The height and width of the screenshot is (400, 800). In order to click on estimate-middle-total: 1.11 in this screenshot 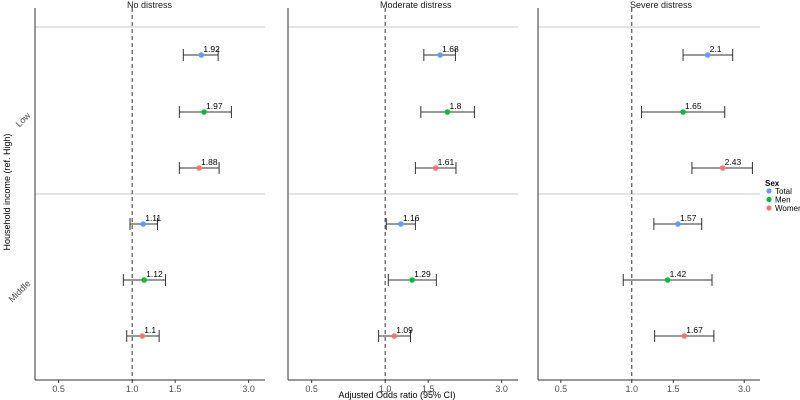, I will do `click(145, 221)`.